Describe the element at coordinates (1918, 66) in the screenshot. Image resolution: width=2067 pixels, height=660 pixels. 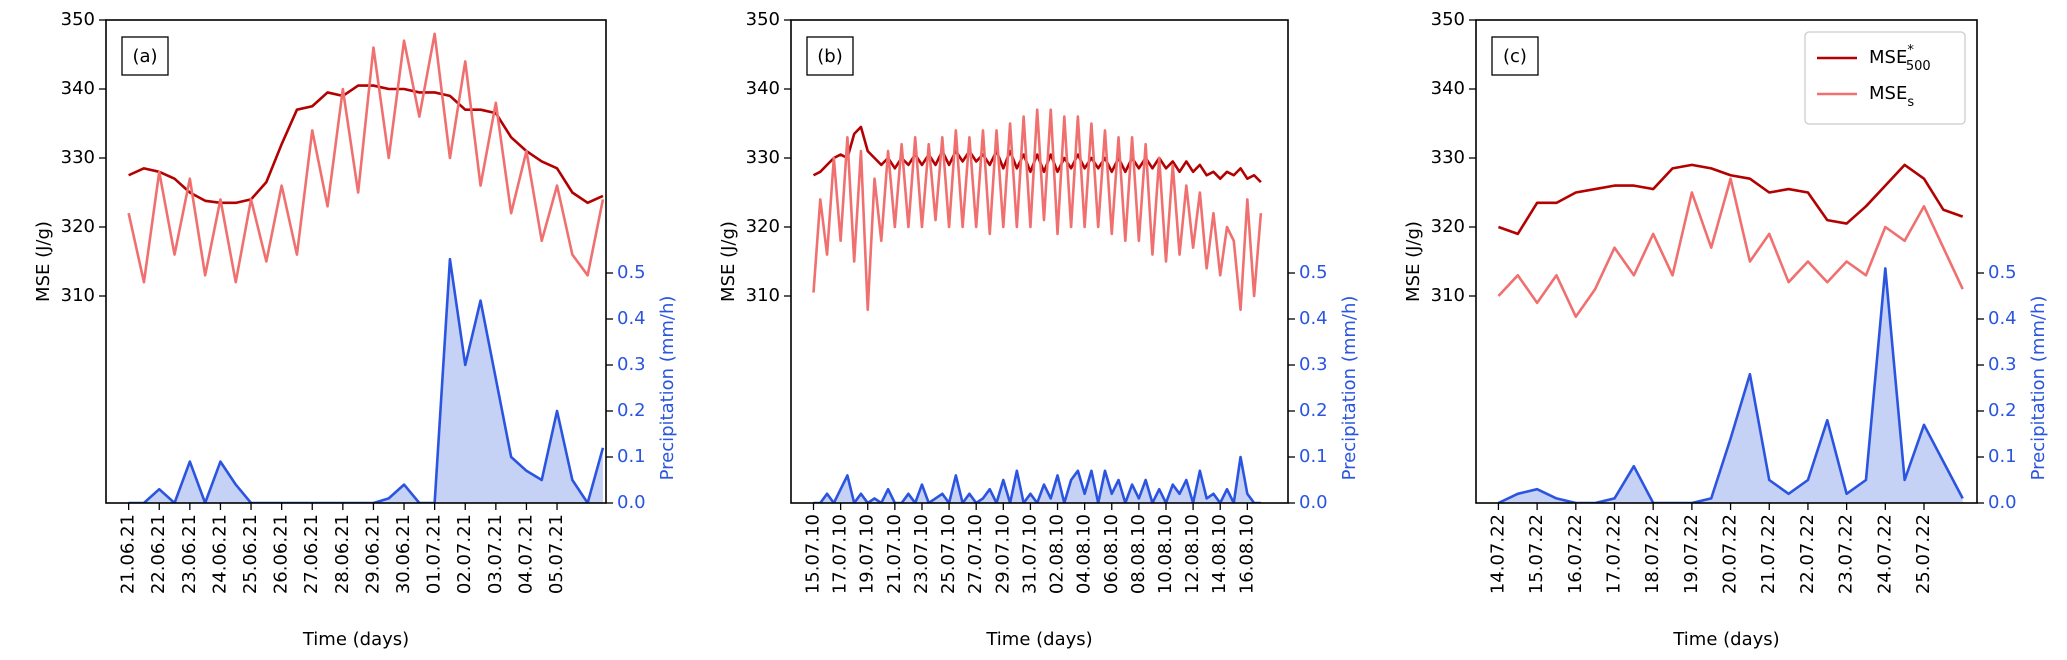
I see `legend-sub: 500` at that location.